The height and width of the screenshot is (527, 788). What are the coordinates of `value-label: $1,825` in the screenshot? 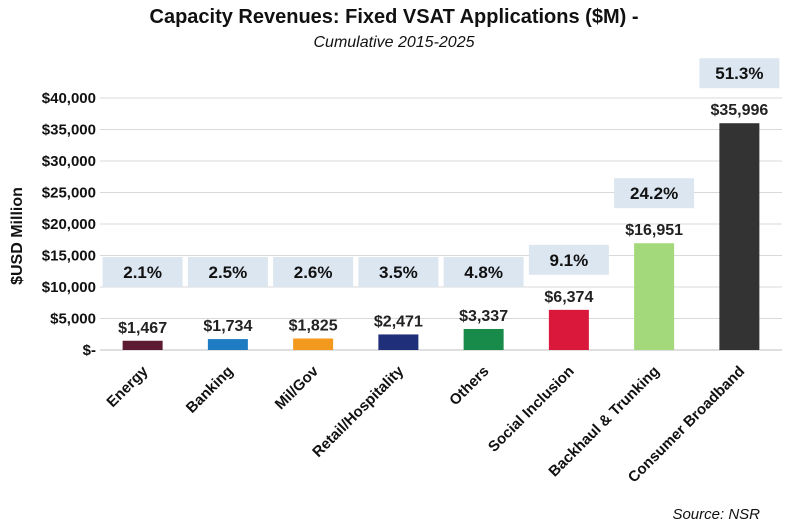 It's located at (313, 326).